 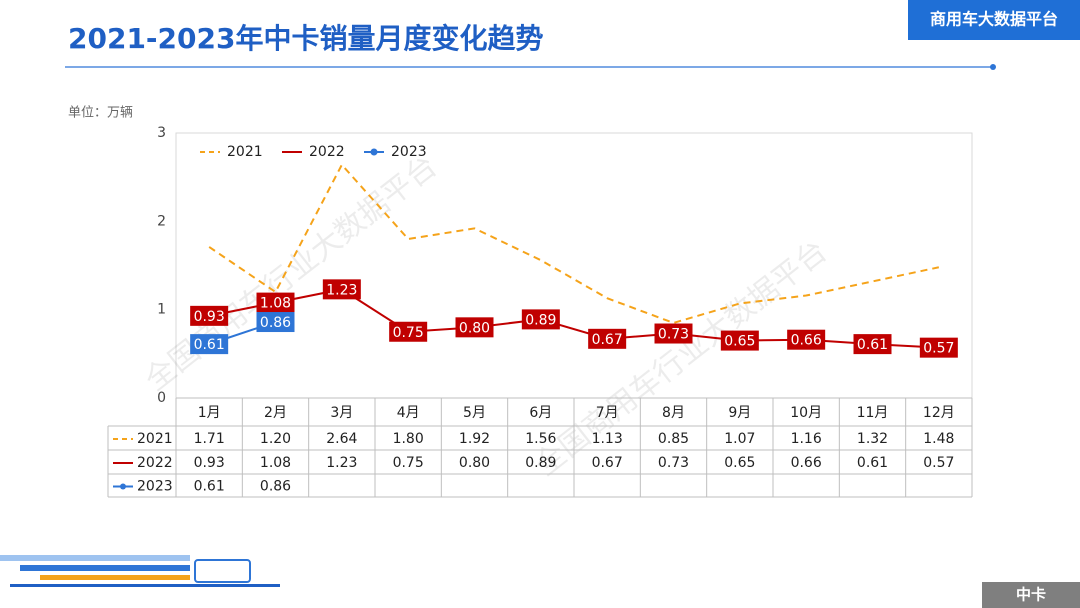 I want to click on table-row-label: 2021, so click(x=155, y=439).